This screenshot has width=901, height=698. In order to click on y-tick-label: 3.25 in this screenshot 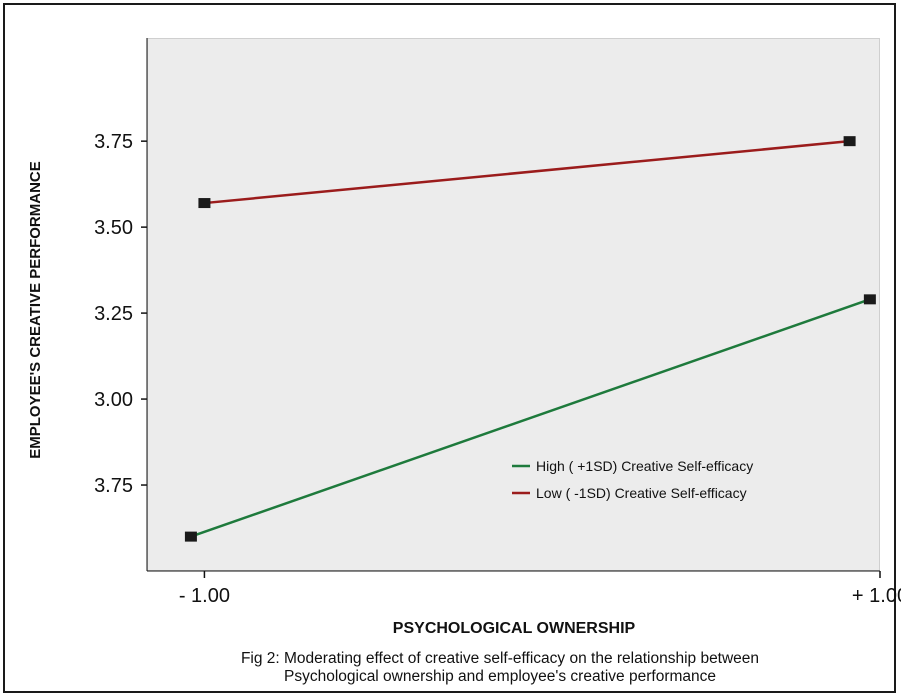, I will do `click(113, 314)`.